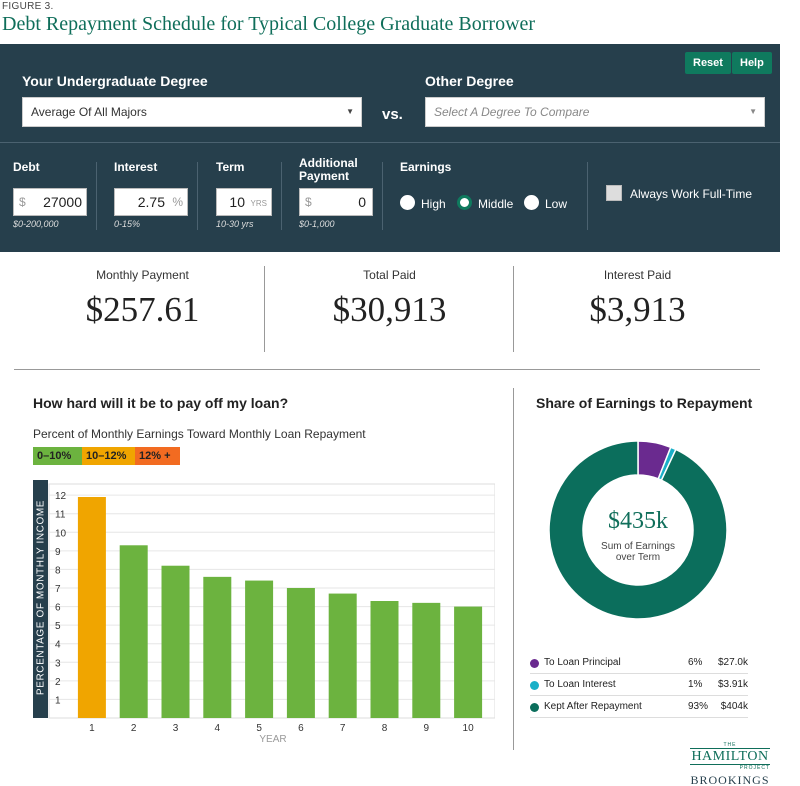 This screenshot has height=786, width=800. Describe the element at coordinates (433, 204) in the screenshot. I see `earnings-high-label: High` at that location.